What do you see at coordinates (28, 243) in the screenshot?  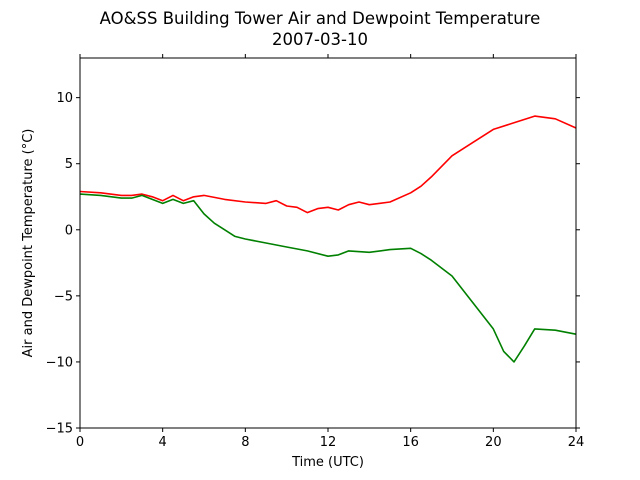 I see `y-axis-label: Air and Dewpoint Temperature (°C)` at bounding box center [28, 243].